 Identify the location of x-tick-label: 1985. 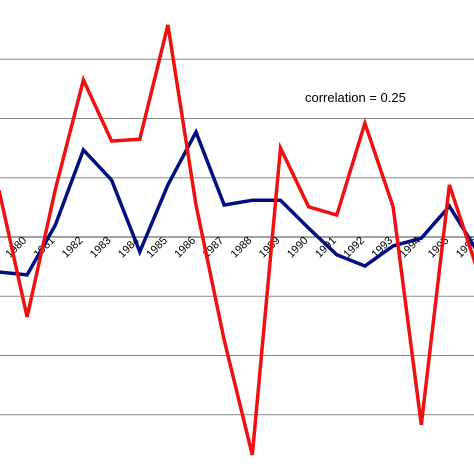
(157, 248).